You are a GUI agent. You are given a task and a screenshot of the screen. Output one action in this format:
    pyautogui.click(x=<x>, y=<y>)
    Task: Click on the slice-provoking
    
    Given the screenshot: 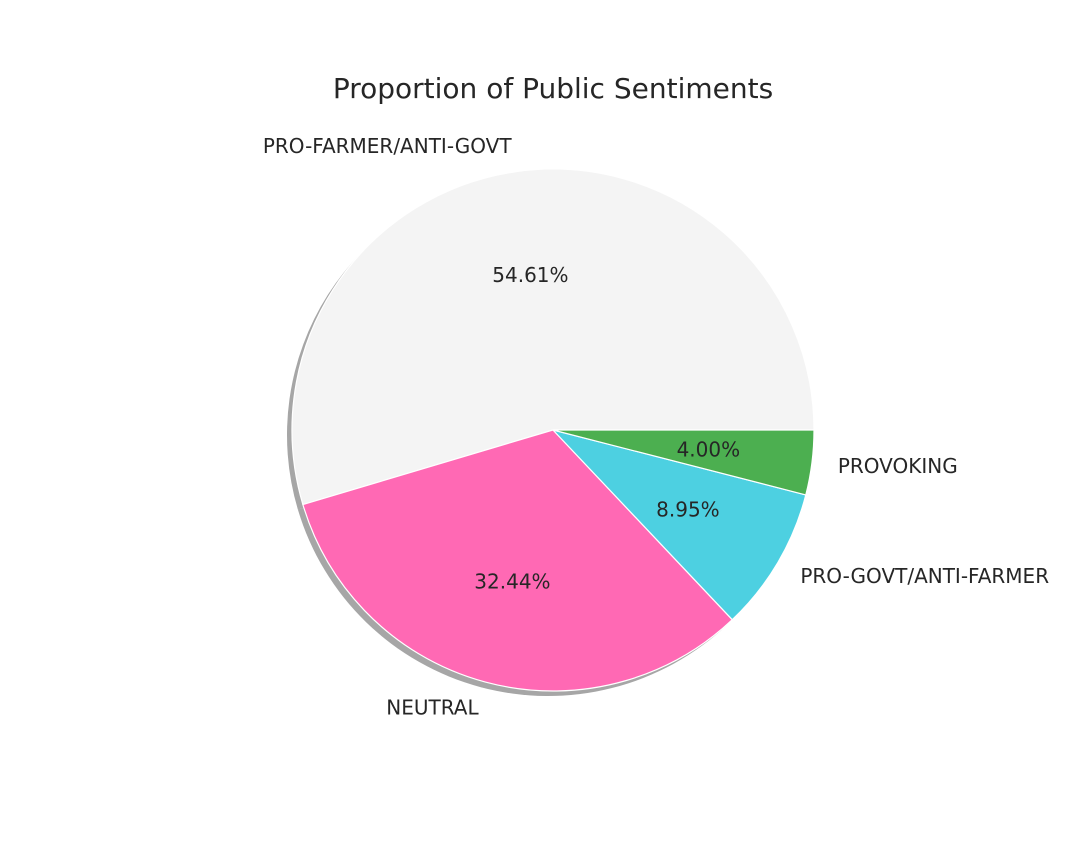 What is the action you would take?
    pyautogui.click(x=683, y=462)
    